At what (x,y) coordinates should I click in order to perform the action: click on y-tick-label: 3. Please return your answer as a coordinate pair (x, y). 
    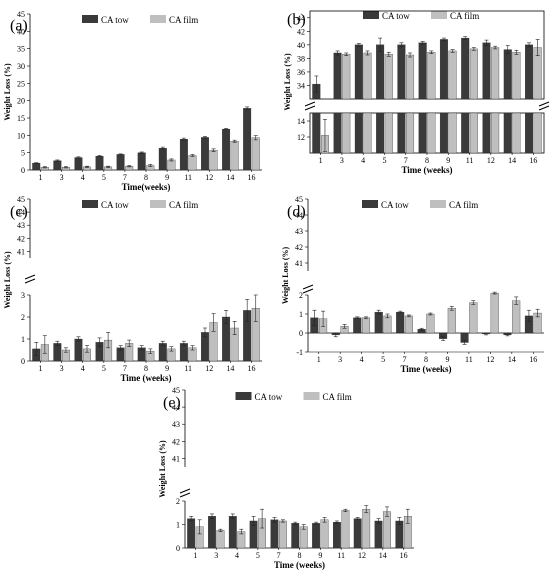
    Looking at the image, I should click on (23, 295).